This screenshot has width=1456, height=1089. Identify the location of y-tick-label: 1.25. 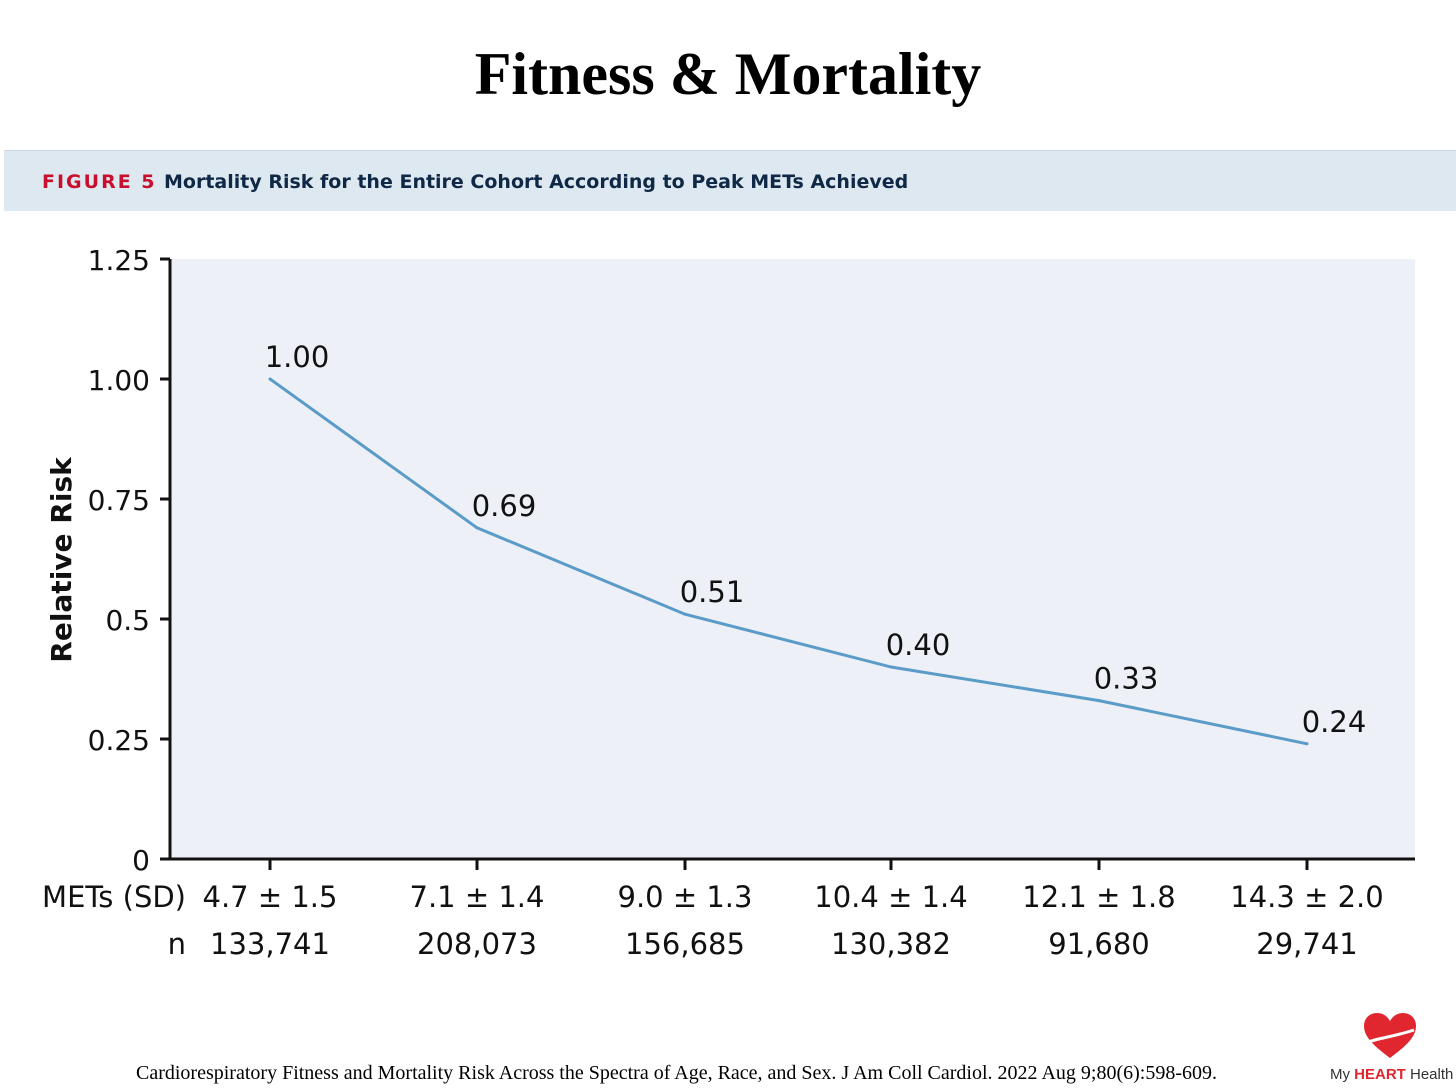
(119, 260).